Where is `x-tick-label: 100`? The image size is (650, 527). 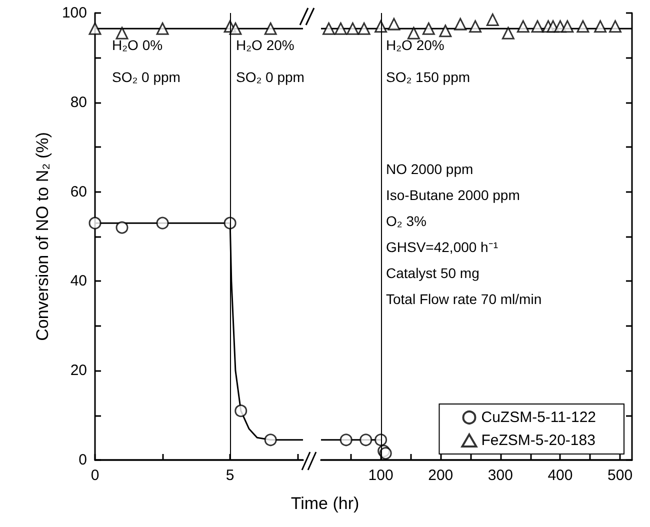 x-tick-label: 100 is located at coordinates (381, 475).